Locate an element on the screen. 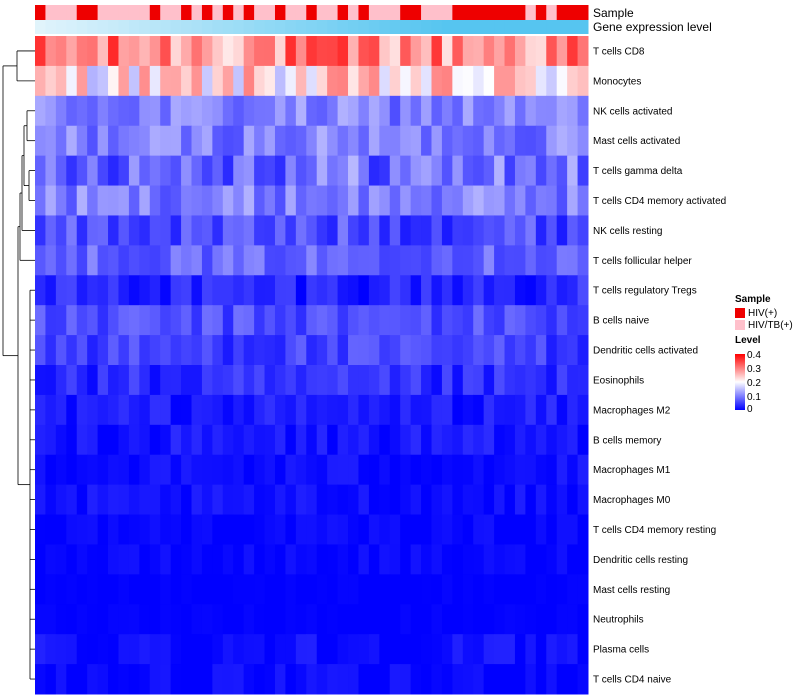 The image size is (800, 700). row-label: Macrophages M0 is located at coordinates (632, 500).